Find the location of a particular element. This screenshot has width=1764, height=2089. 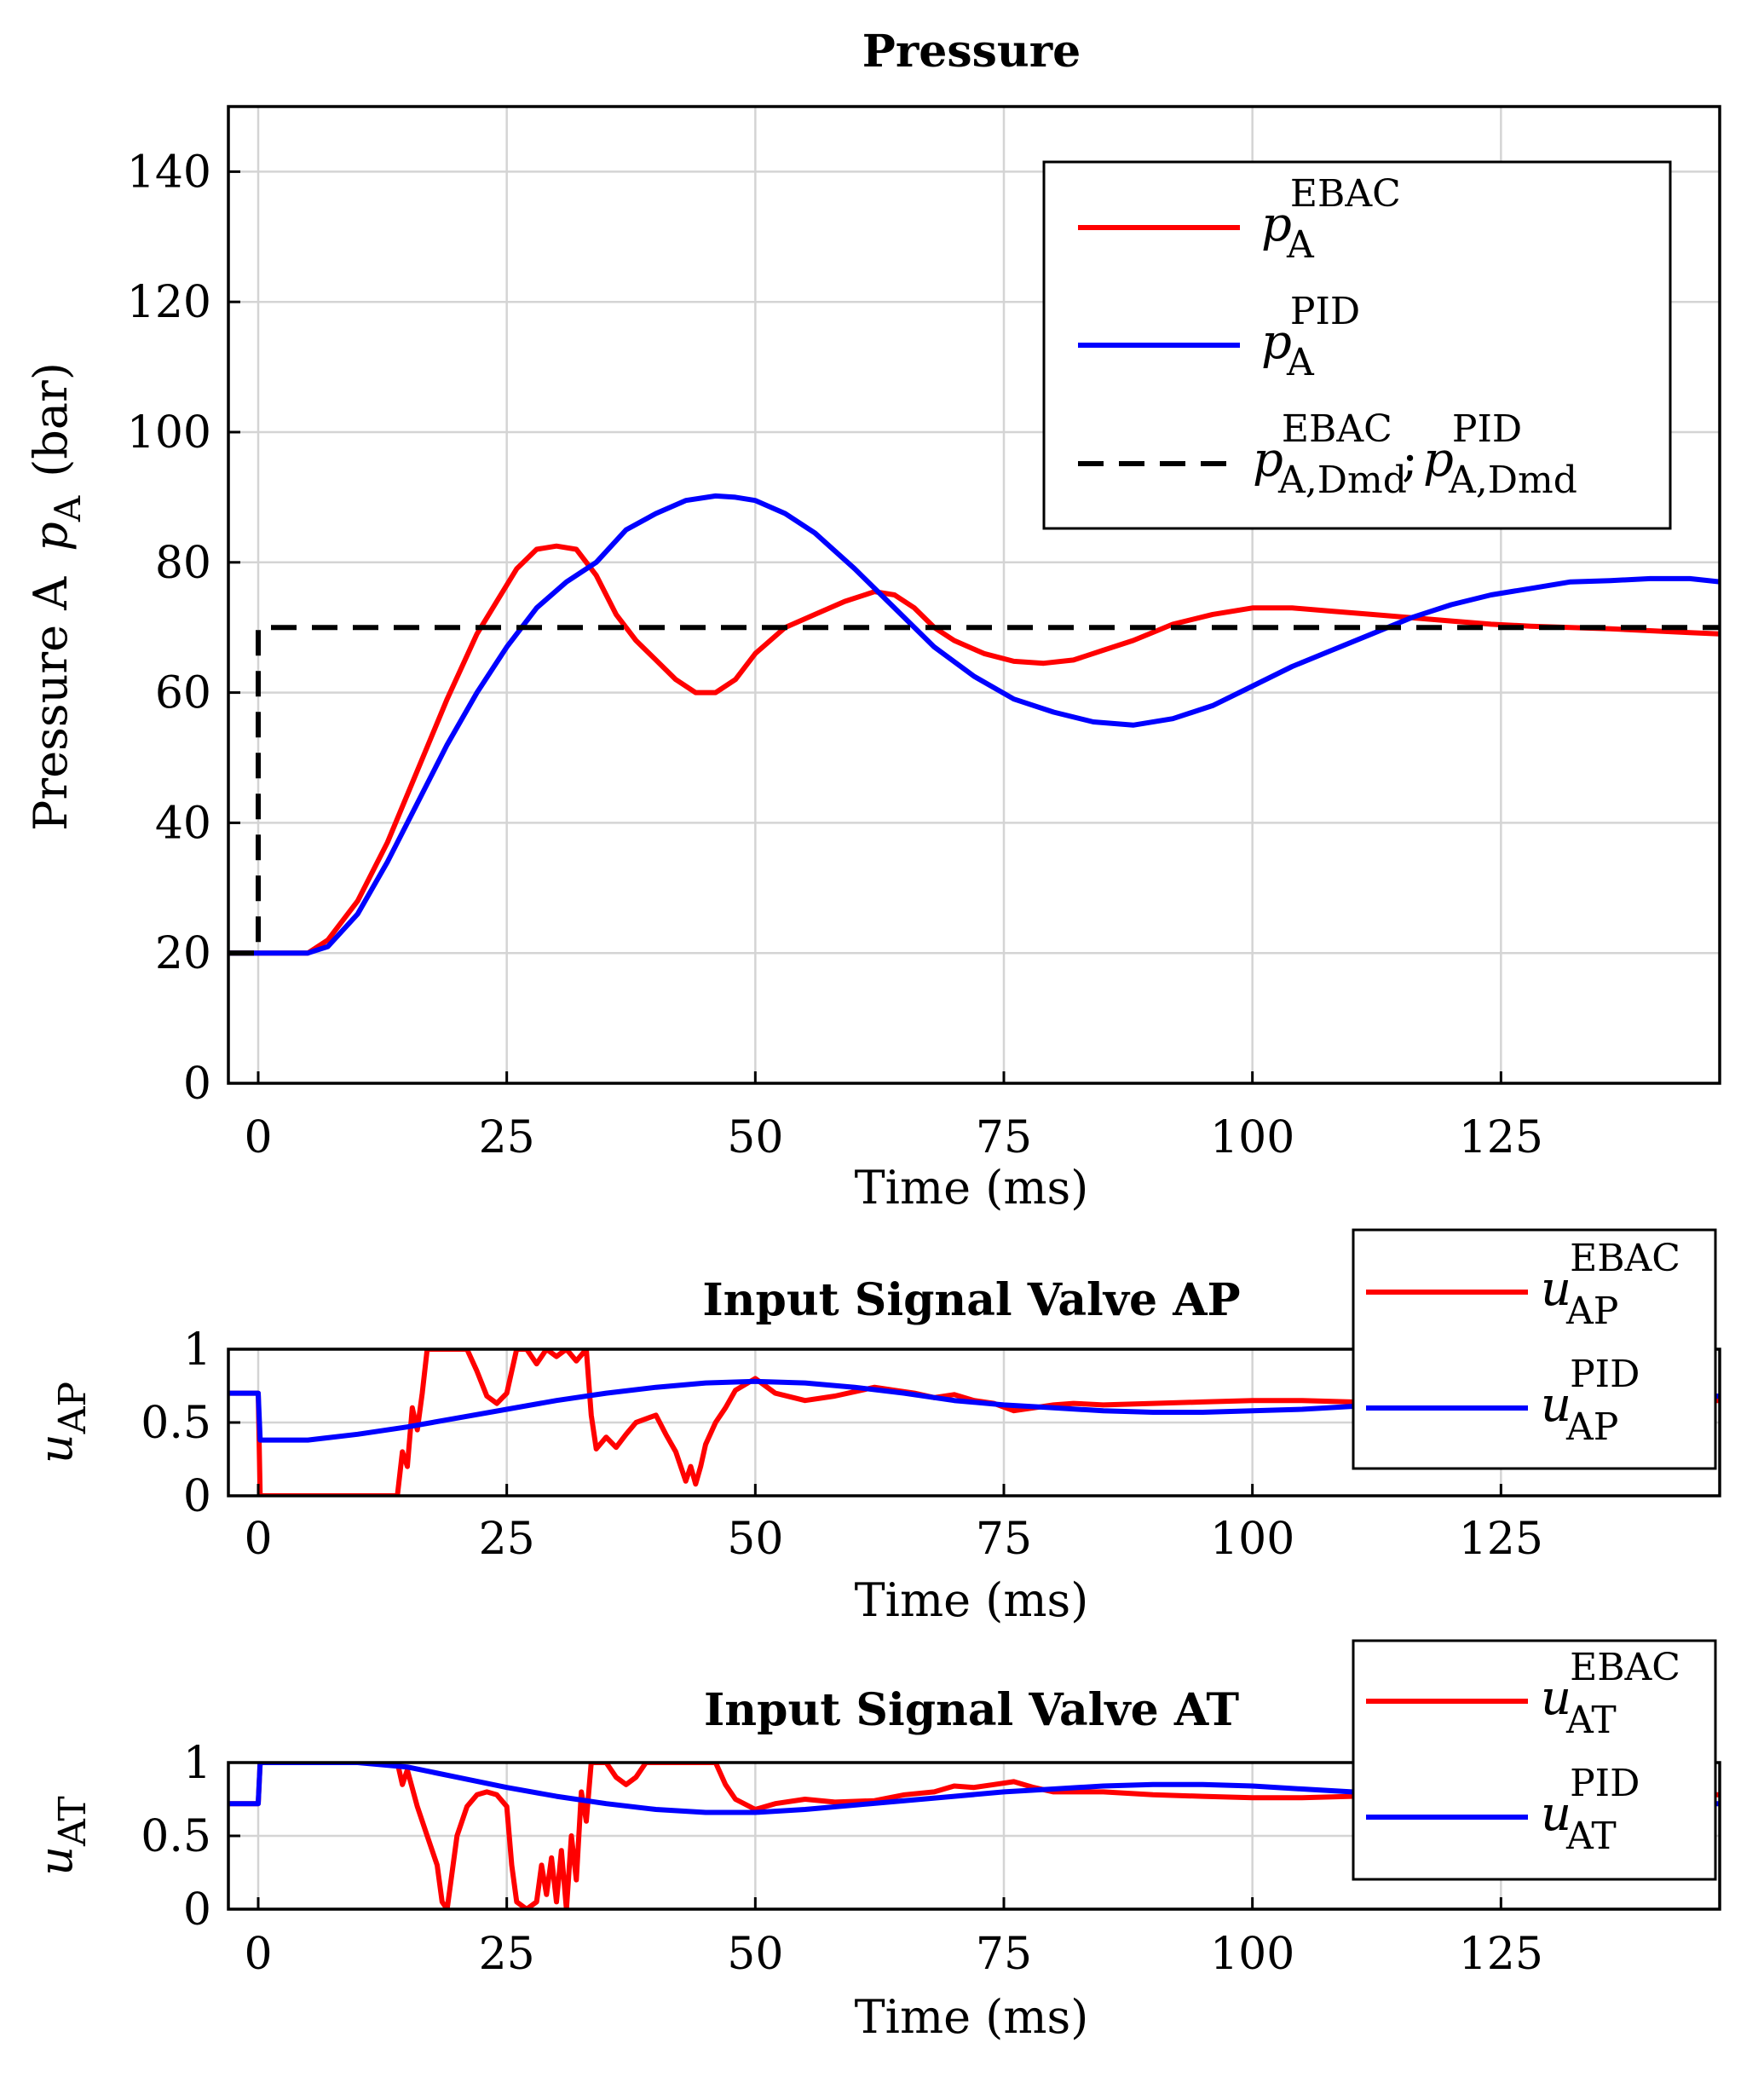

pressure-legend: pEBAC A pPID A pEBAC A,Dmd ; pPID A,Dmd is located at coordinates (1357, 345).